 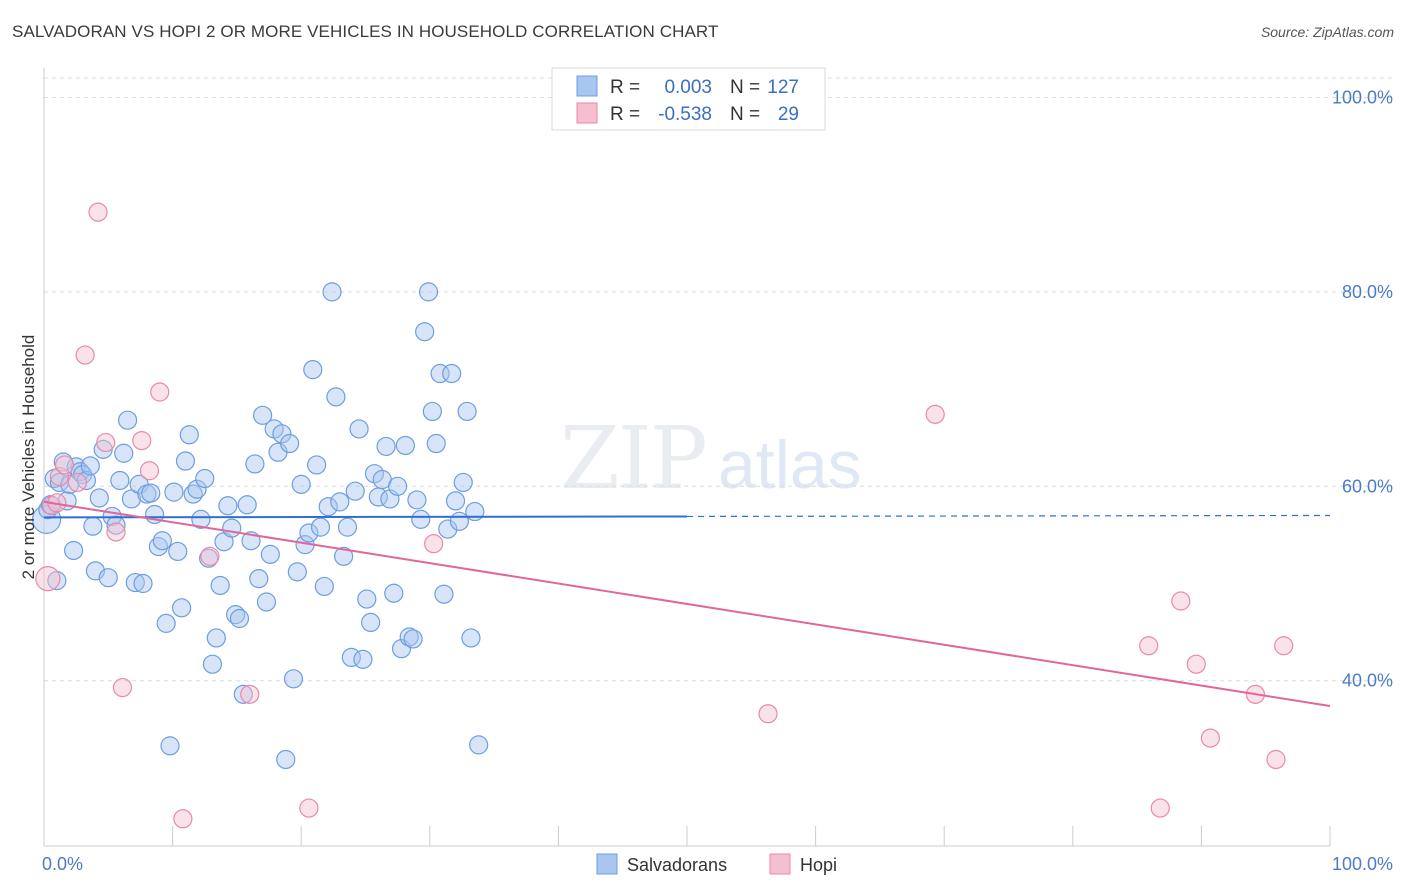 I want to click on svg-text: ZIP, so click(x=633, y=459).